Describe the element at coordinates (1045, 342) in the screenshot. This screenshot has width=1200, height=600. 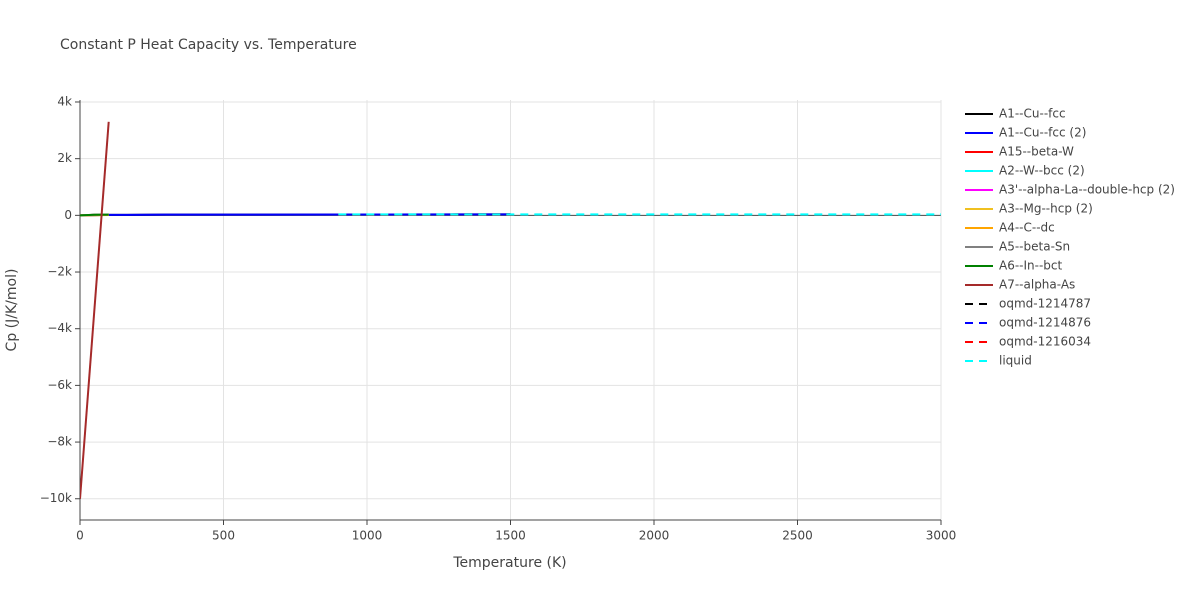
I see `legend-label: oqmd-1216034` at that location.